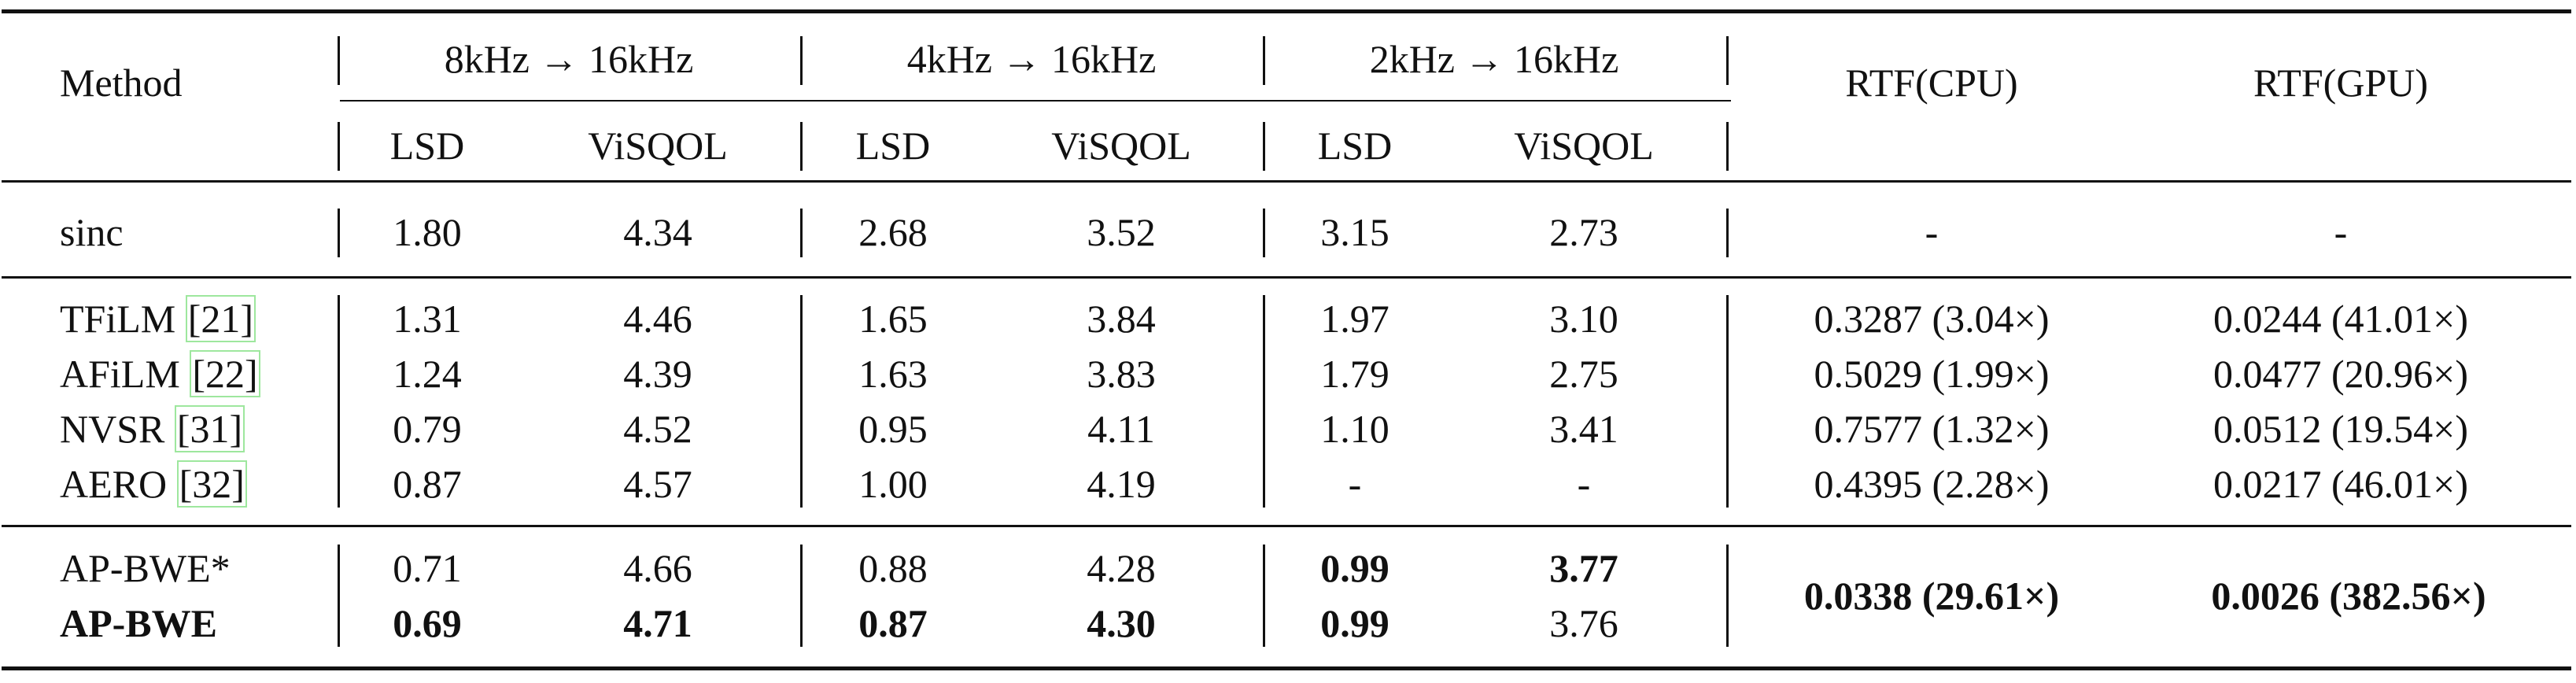 The height and width of the screenshot is (683, 2576). I want to click on value-cell-best: 0.69, so click(427, 623).